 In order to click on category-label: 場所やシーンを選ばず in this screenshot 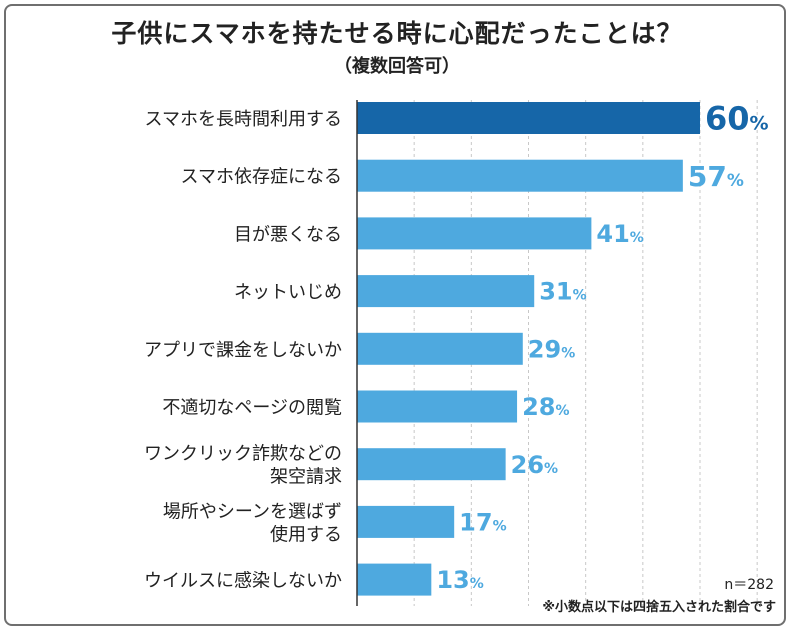, I will do `click(252, 511)`.